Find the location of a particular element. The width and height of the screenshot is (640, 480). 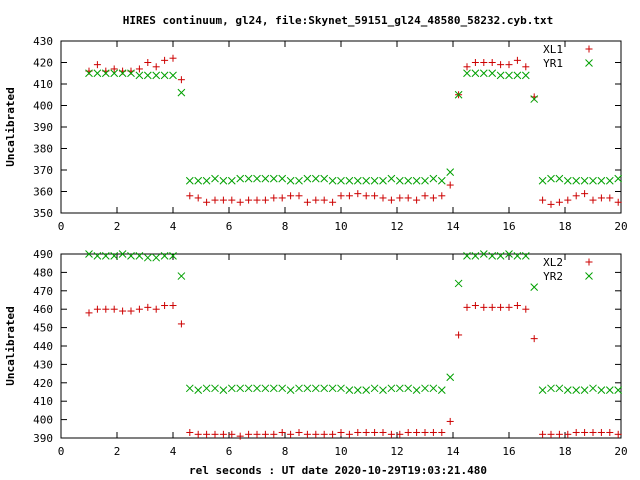

y-tick-label: 410 is located at coordinates (43, 84).